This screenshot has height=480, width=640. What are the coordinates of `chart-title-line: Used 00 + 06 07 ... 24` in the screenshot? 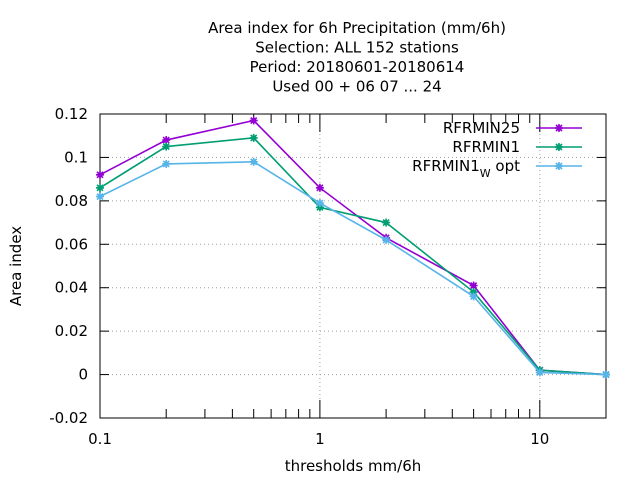 It's located at (356, 87).